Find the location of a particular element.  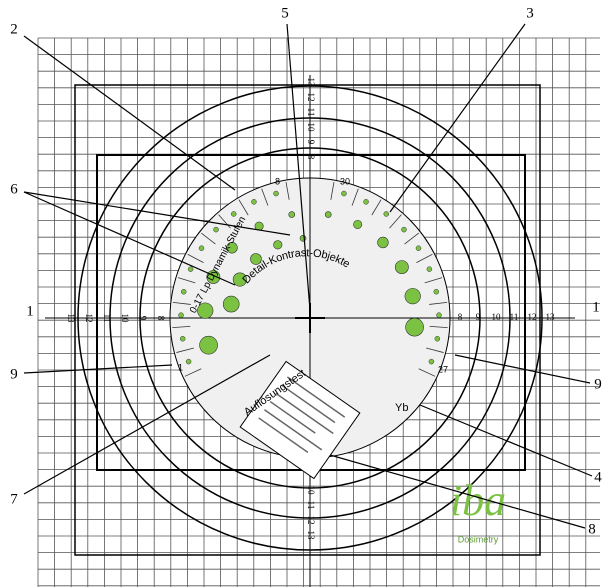

logo-name: iba is located at coordinates (478, 500).